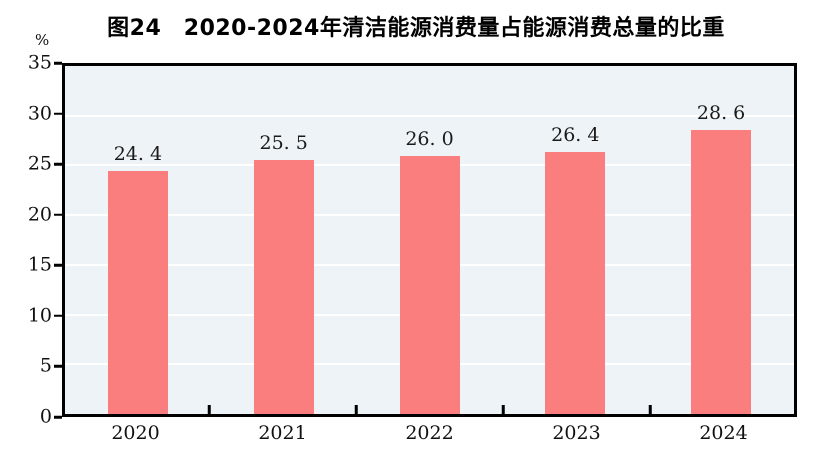 The width and height of the screenshot is (832, 461). I want to click on bar-value-label: 25. 5, so click(283, 143).